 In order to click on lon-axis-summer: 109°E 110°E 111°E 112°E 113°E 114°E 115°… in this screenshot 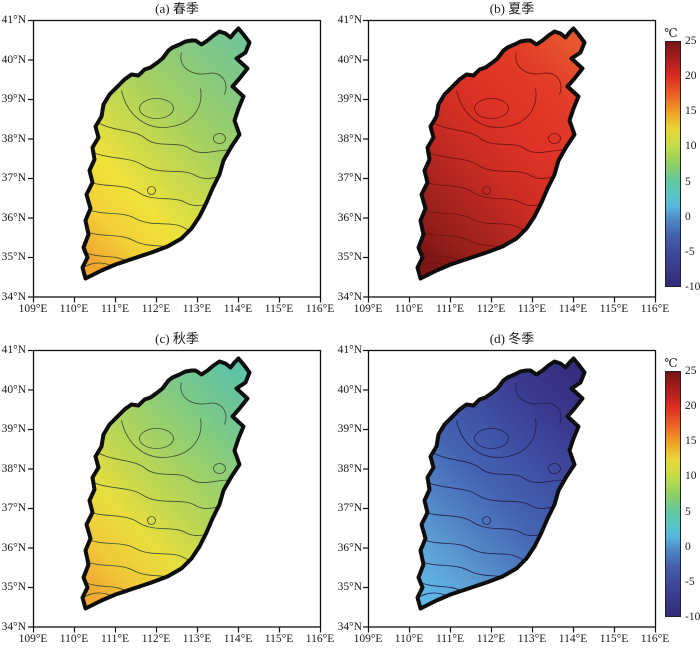, I will do `click(511, 309)`.